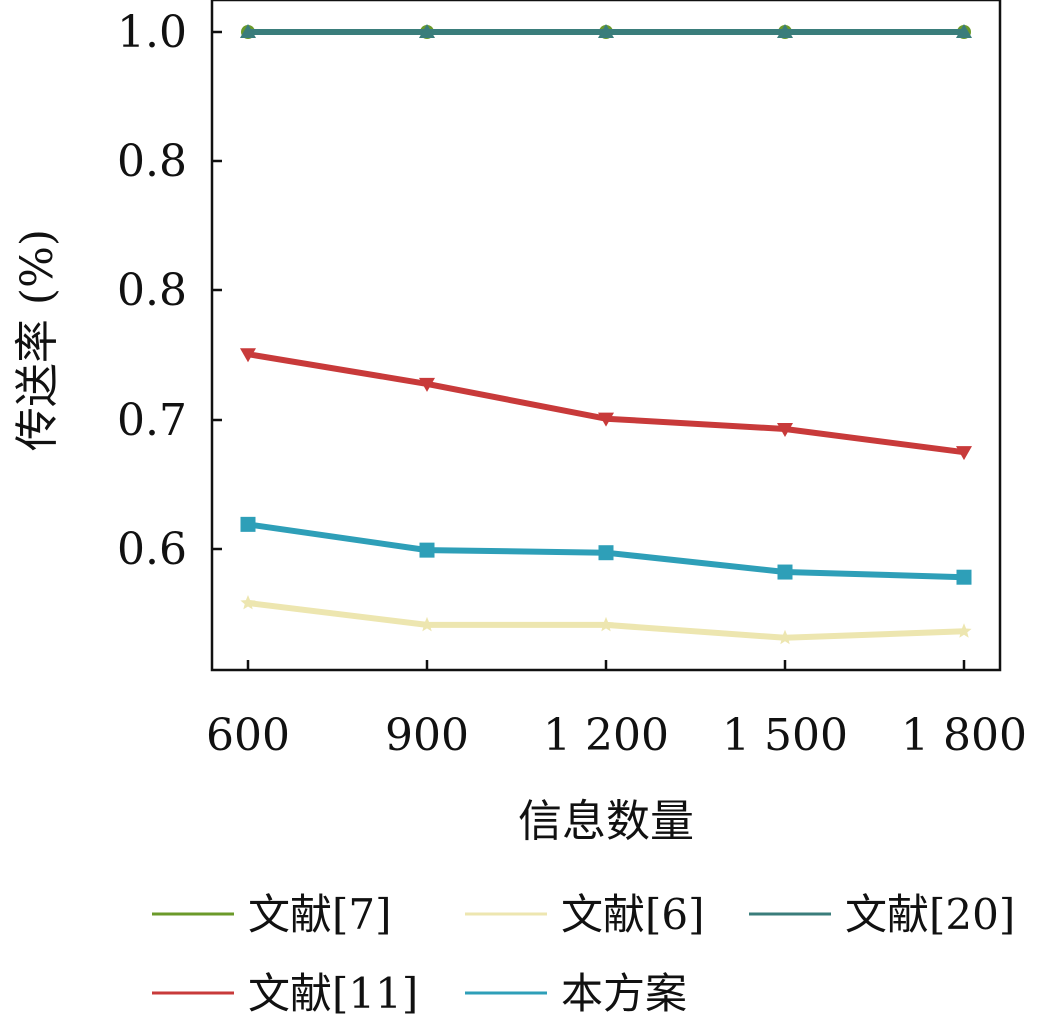 This screenshot has width=1044, height=1029. Describe the element at coordinates (248, 735) in the screenshot. I see `x-tick-label: 600` at that location.